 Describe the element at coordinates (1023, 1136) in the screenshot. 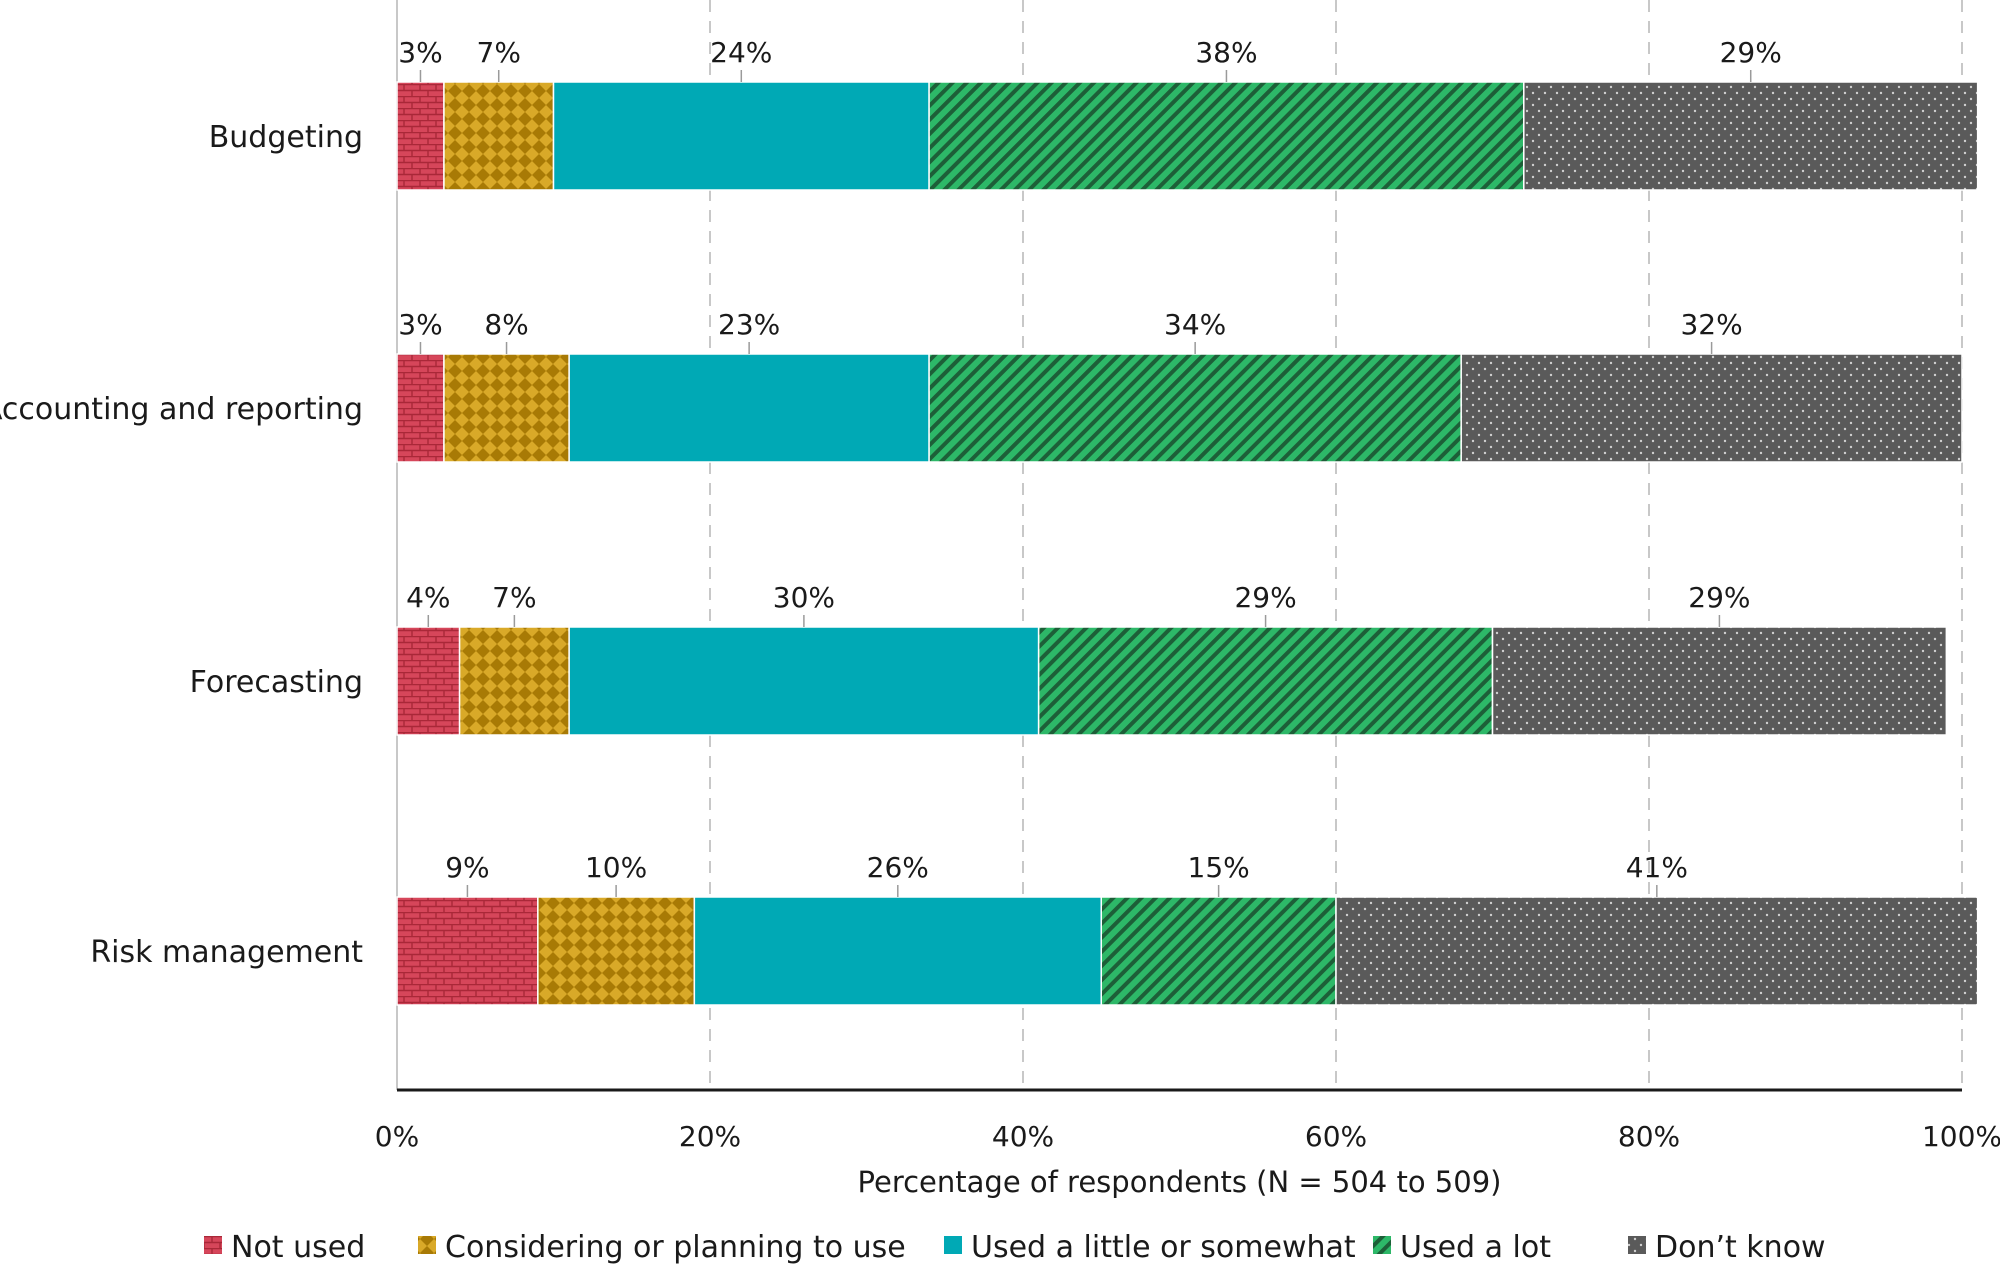

I see `x-tick-label: 40%` at that location.